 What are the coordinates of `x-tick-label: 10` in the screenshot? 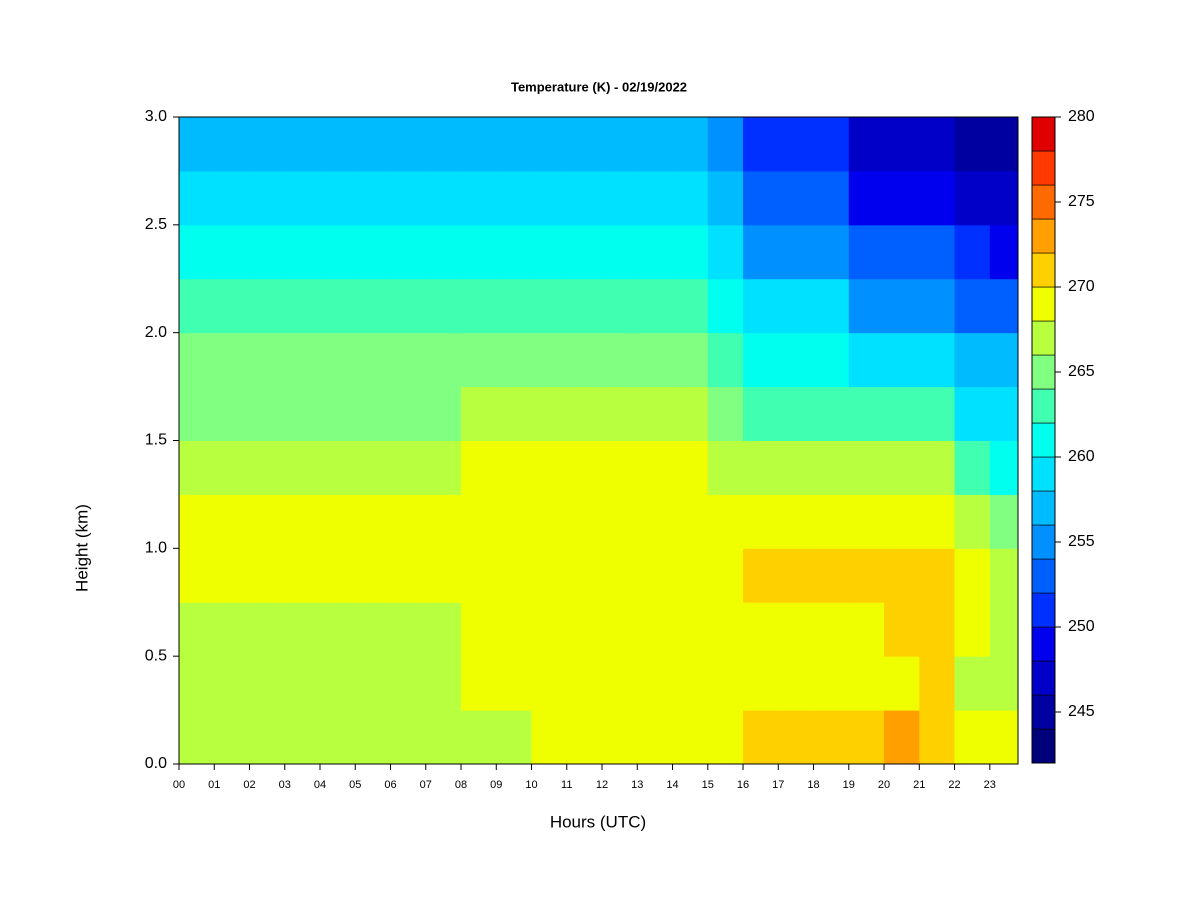 It's located at (531, 785).